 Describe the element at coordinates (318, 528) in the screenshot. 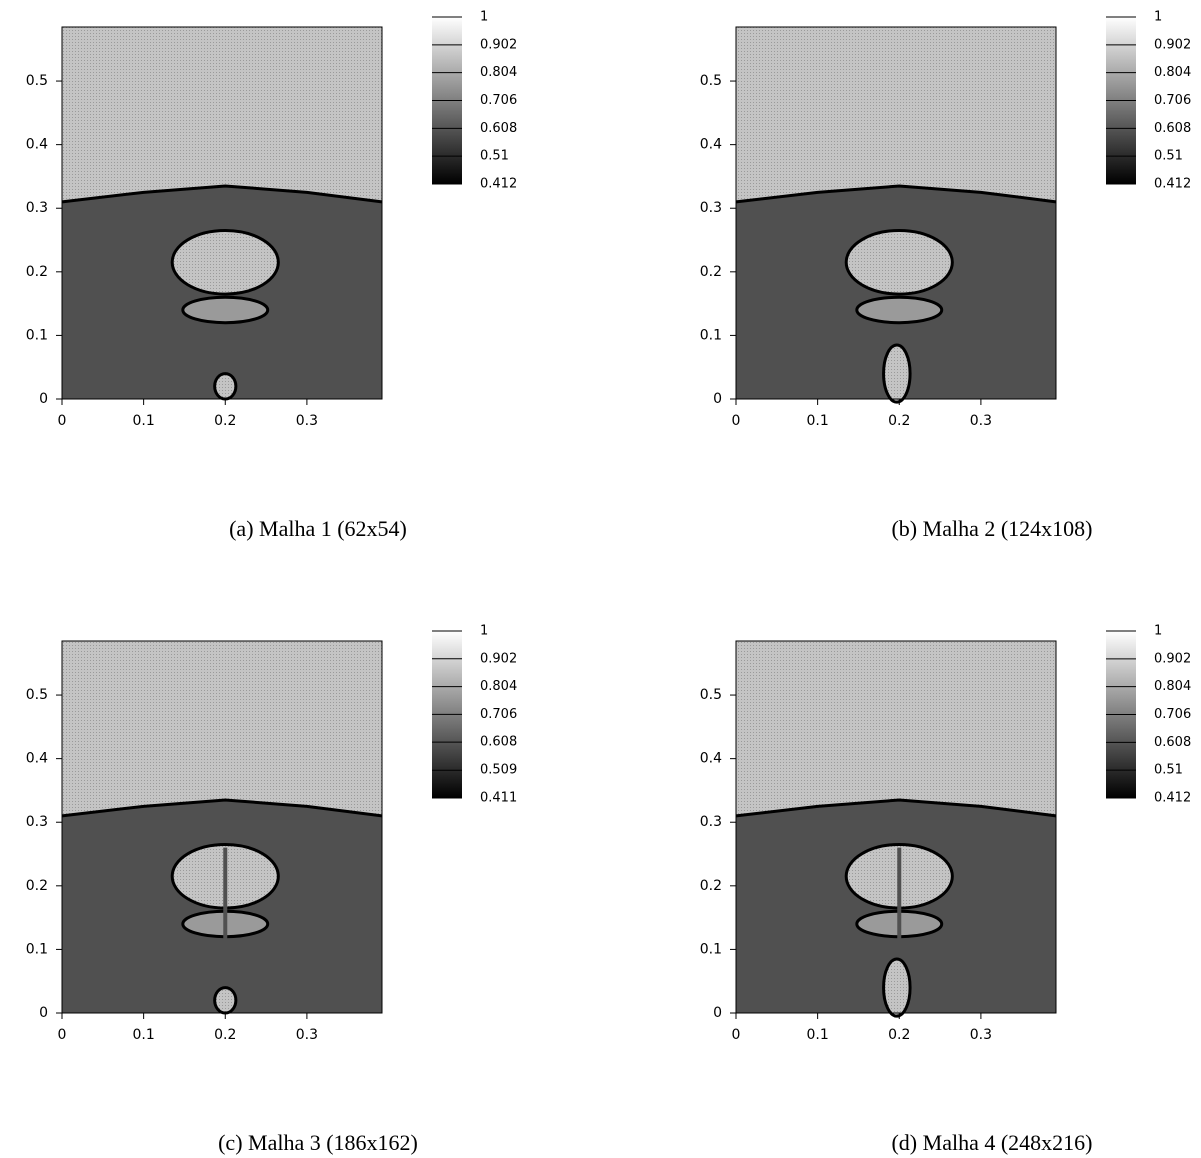

I see `caption: (a) Malha 1 (62x54)` at that location.